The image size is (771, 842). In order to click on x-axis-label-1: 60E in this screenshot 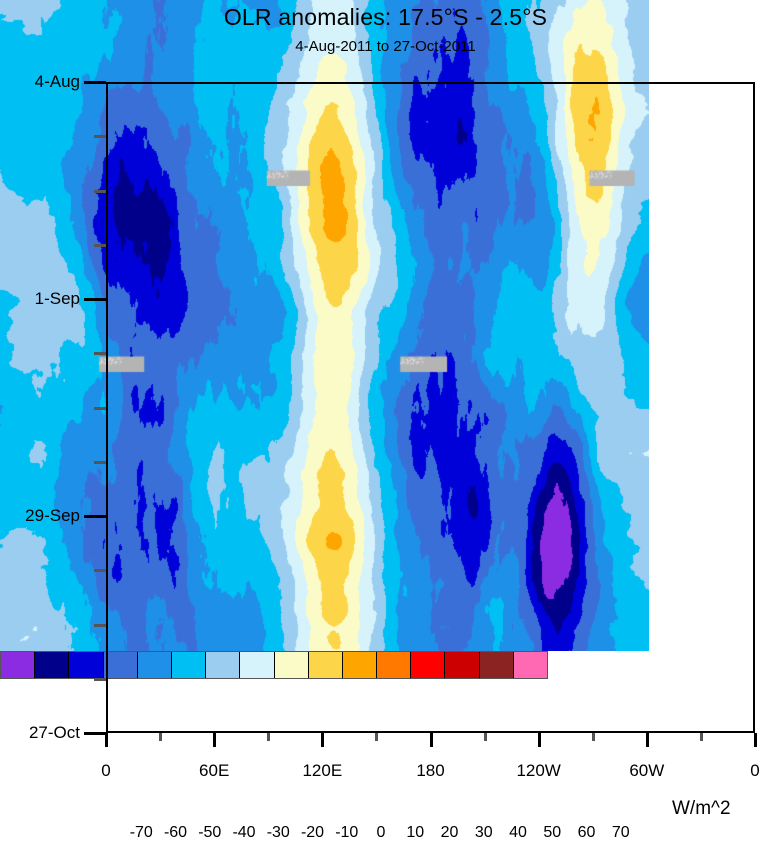, I will do `click(214, 770)`.